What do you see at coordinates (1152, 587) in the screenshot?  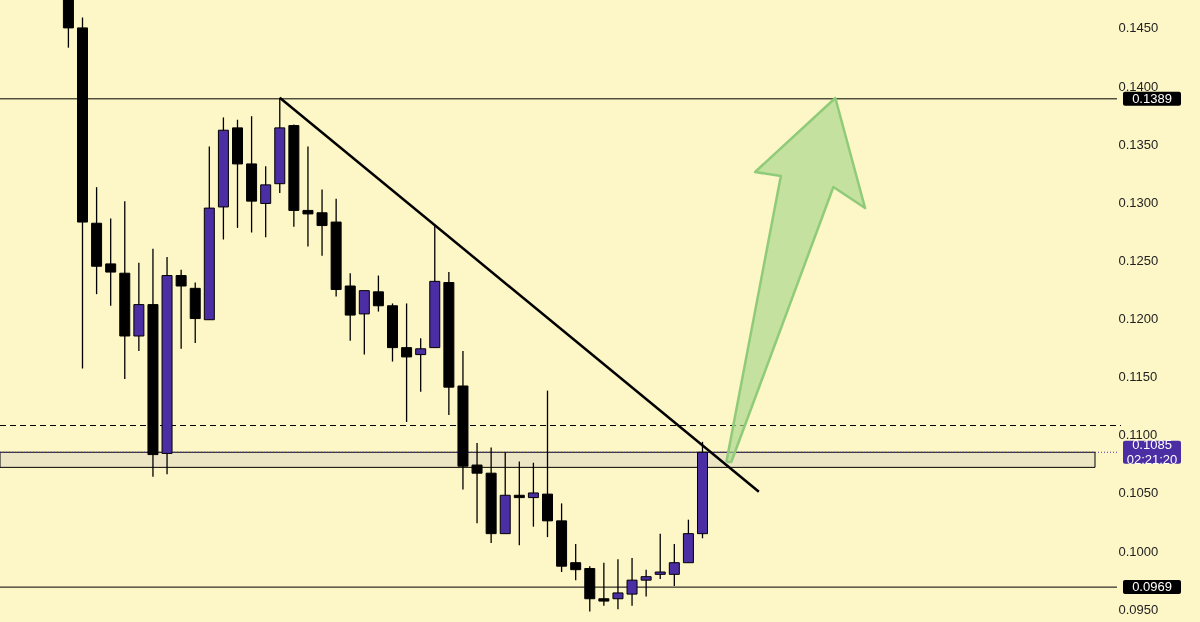 I see `ref-line-label: 0.0969` at bounding box center [1152, 587].